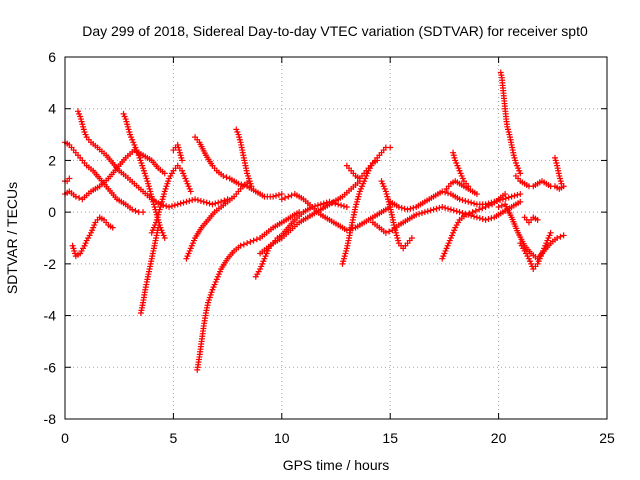 This screenshot has height=480, width=640. Describe the element at coordinates (499, 438) in the screenshot. I see `x-tick-label: 20` at that location.